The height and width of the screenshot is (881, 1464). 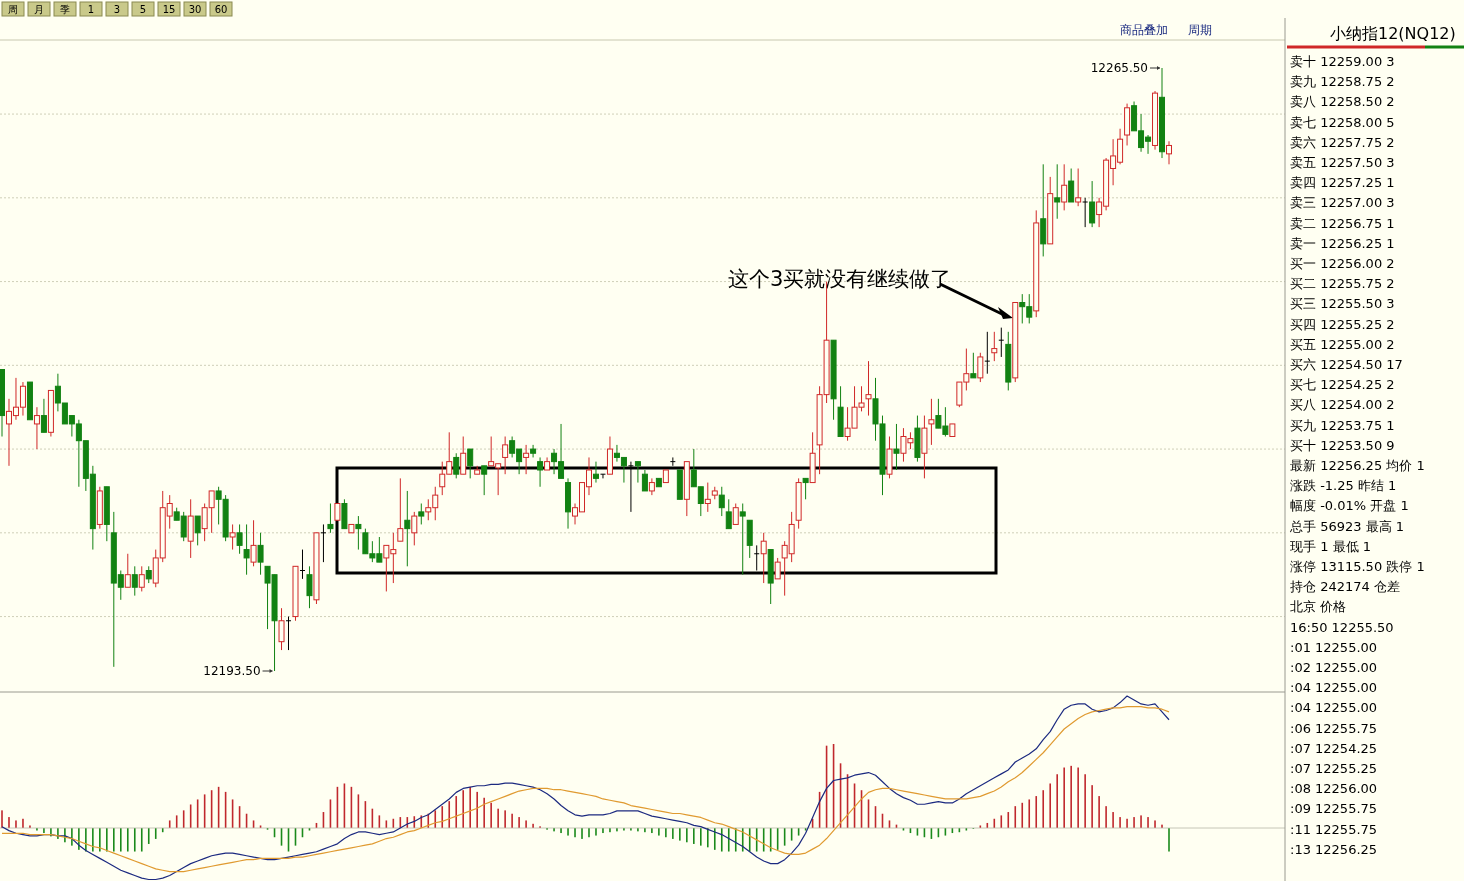 I want to click on text: 15, so click(x=169, y=9).